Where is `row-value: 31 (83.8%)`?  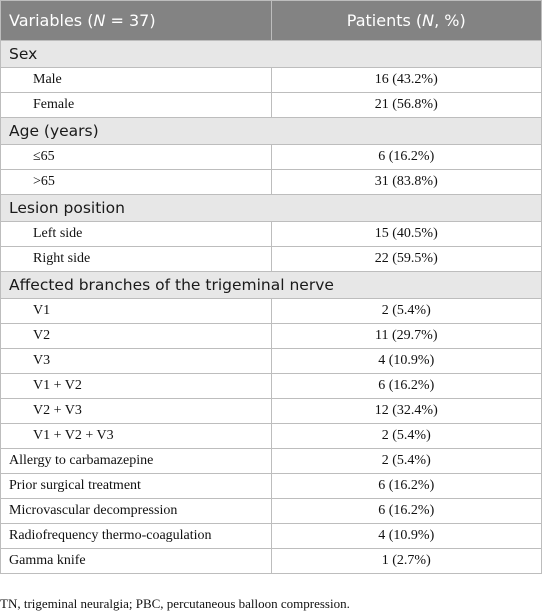
row-value: 31 (83.8%) is located at coordinates (406, 182).